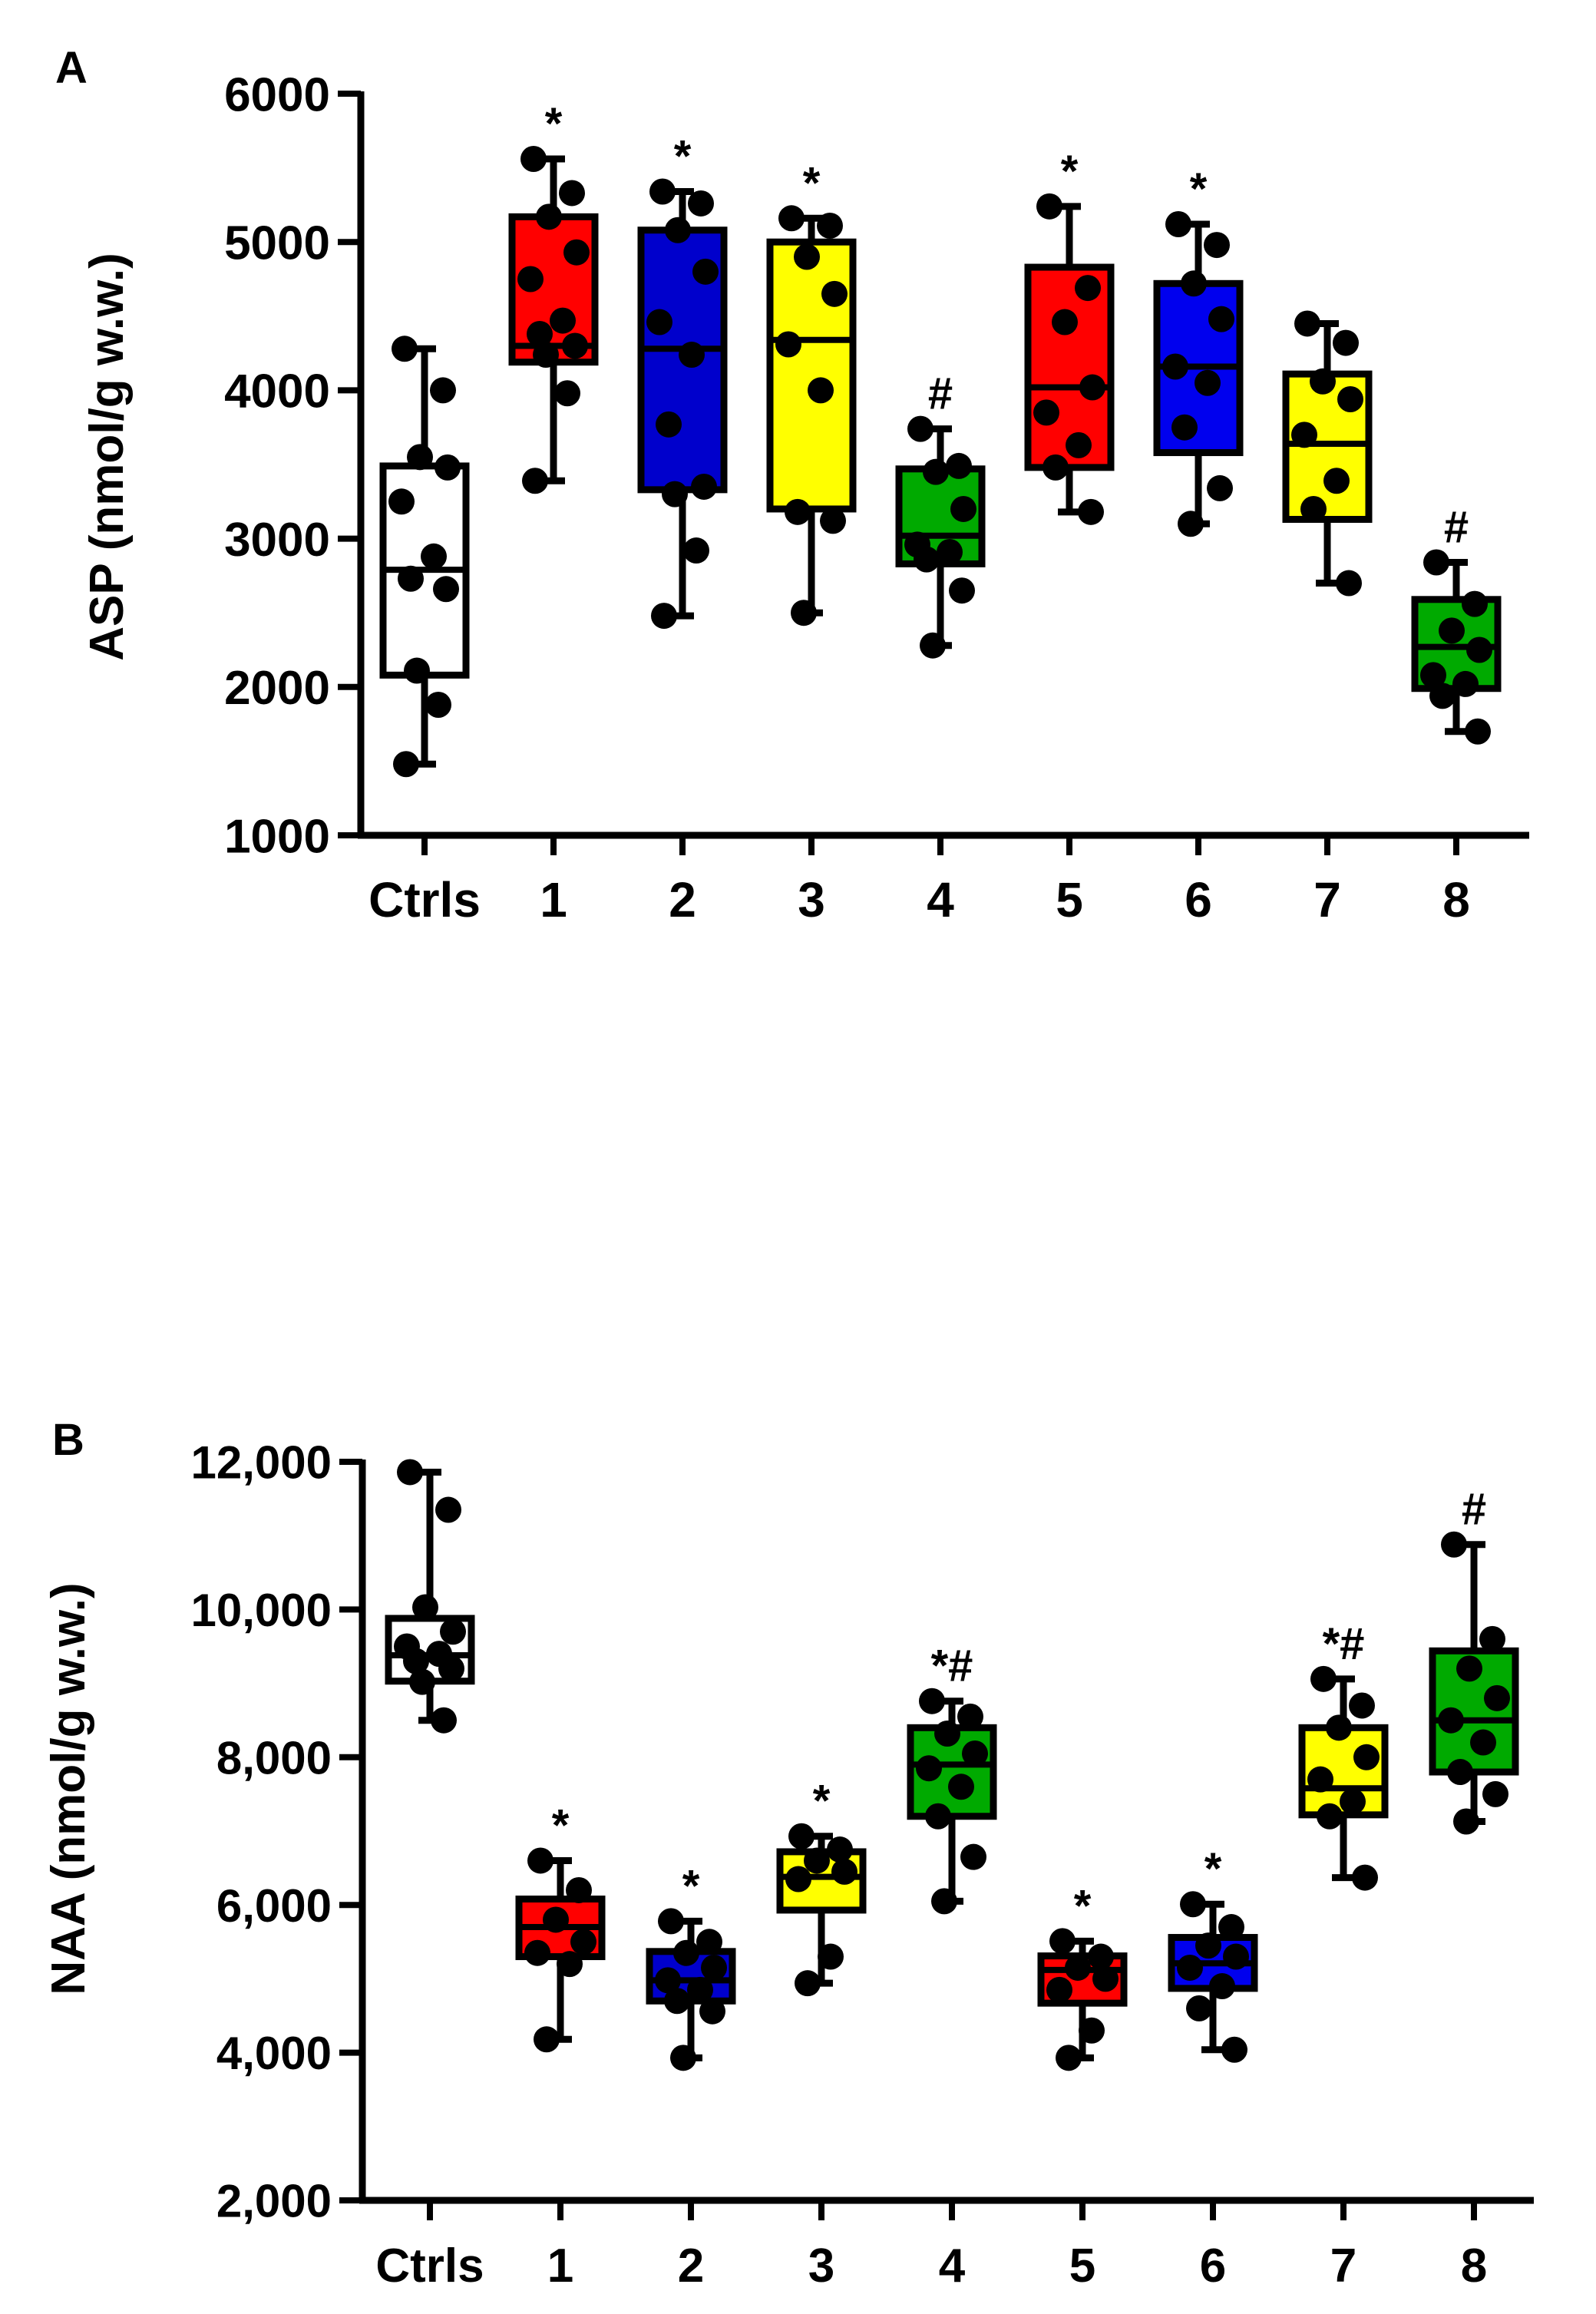 This screenshot has width=1596, height=2314. Describe the element at coordinates (68, 1440) in the screenshot. I see `panel-b-label: B` at that location.